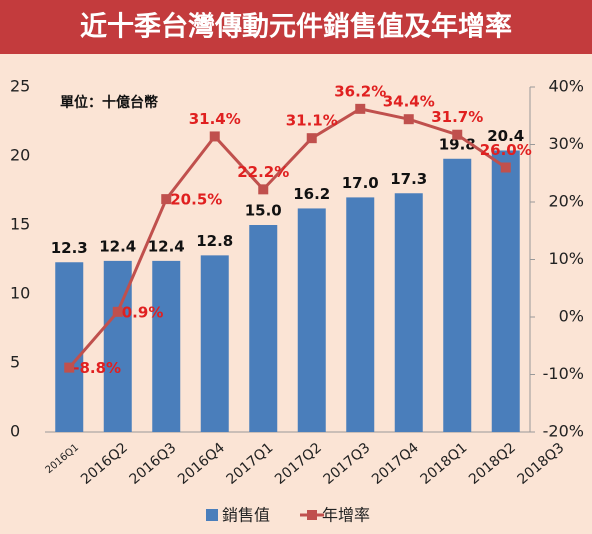  What do you see at coordinates (214, 241) in the screenshot?
I see `bar-value-label: 12.8` at bounding box center [214, 241].